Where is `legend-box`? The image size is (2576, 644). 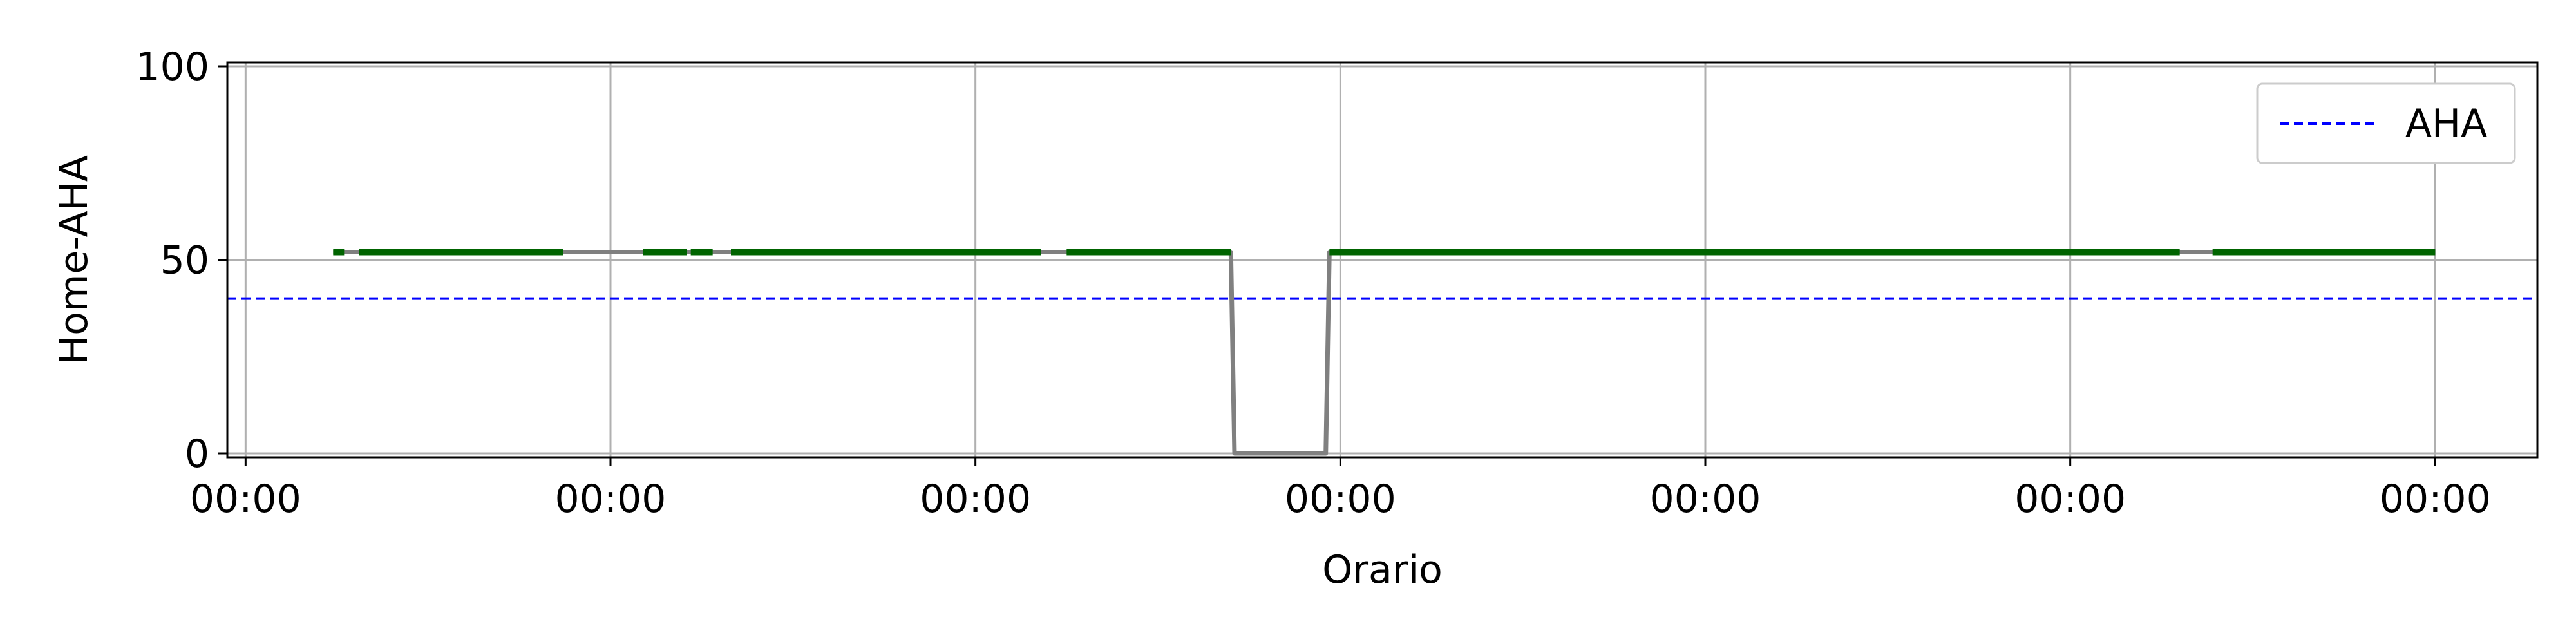 legend-box is located at coordinates (2386, 123).